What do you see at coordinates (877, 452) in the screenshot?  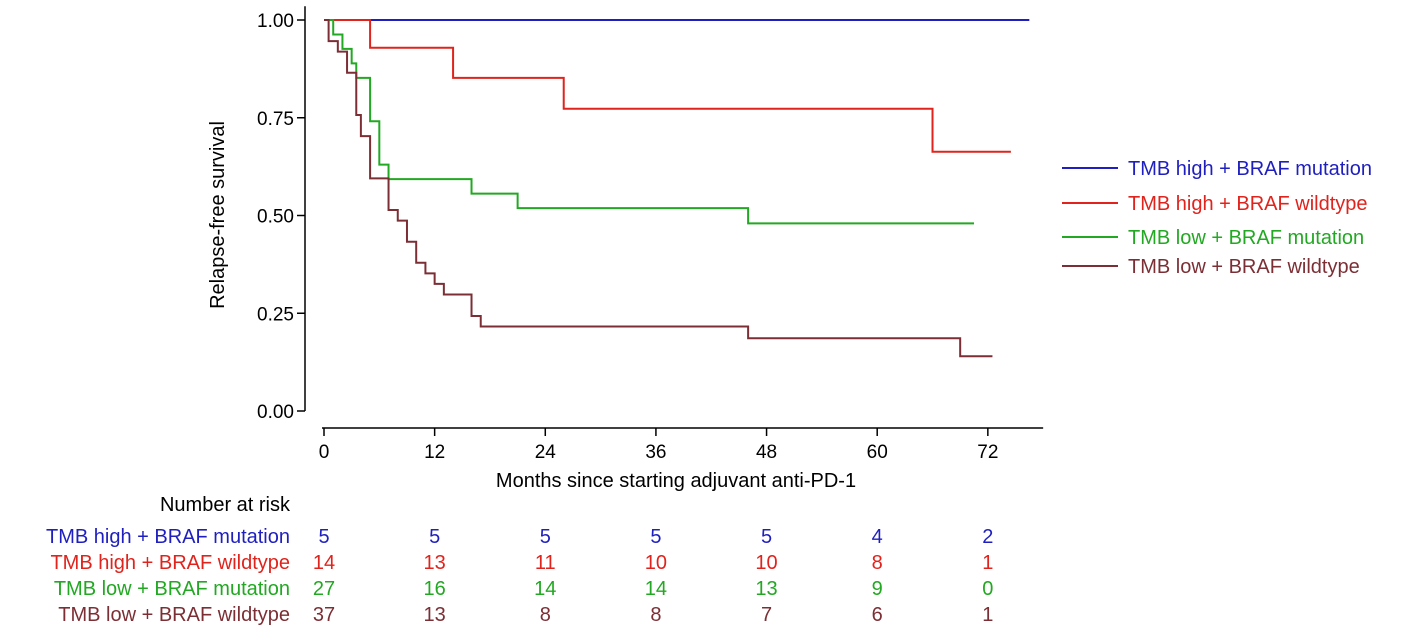 I see `x-tick-label: 60` at bounding box center [877, 452].